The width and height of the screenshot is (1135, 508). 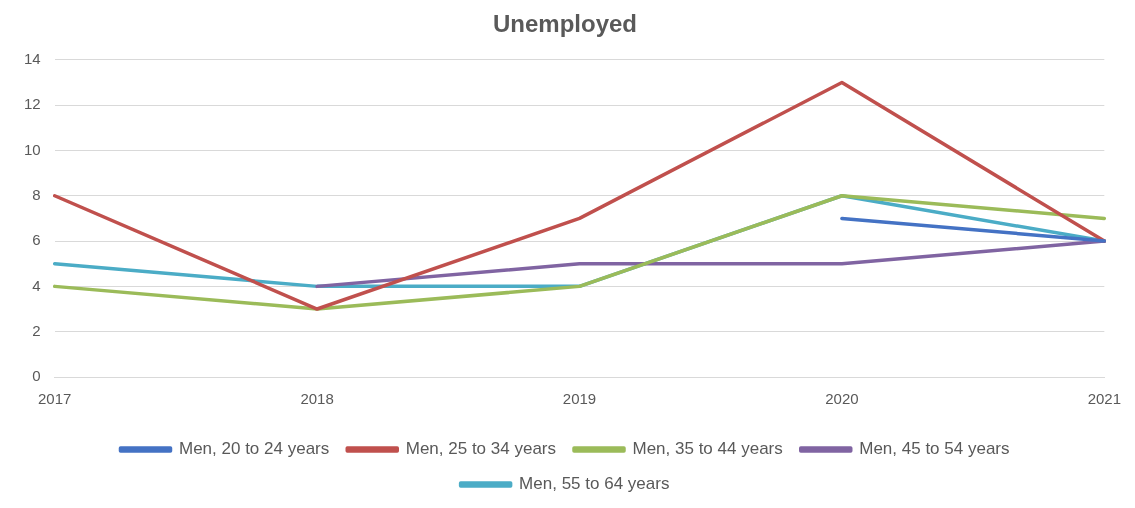 What do you see at coordinates (36, 376) in the screenshot?
I see `y-tick-label: 0` at bounding box center [36, 376].